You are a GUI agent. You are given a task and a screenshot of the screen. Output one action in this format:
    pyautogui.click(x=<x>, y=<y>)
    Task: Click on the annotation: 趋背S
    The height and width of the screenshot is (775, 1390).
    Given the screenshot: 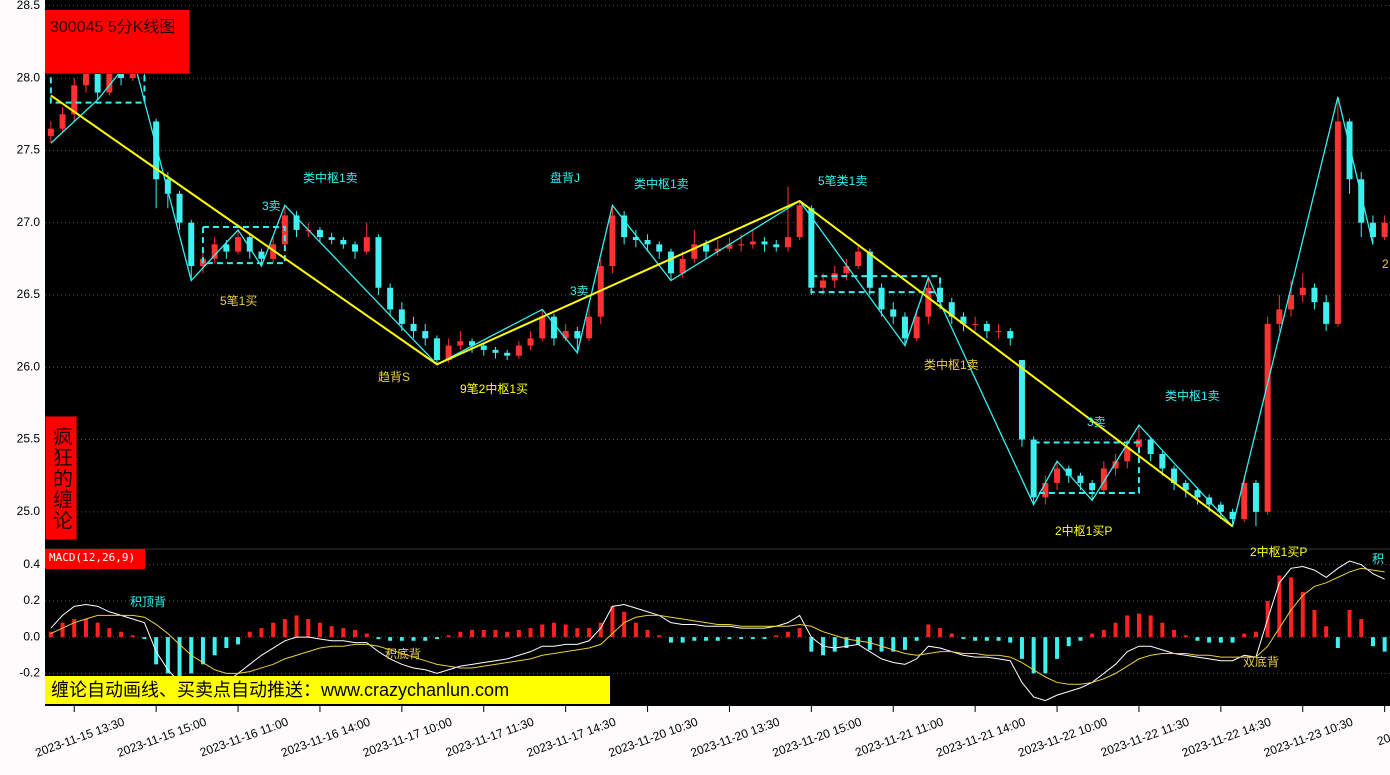 What is the action you would take?
    pyautogui.click(x=394, y=377)
    